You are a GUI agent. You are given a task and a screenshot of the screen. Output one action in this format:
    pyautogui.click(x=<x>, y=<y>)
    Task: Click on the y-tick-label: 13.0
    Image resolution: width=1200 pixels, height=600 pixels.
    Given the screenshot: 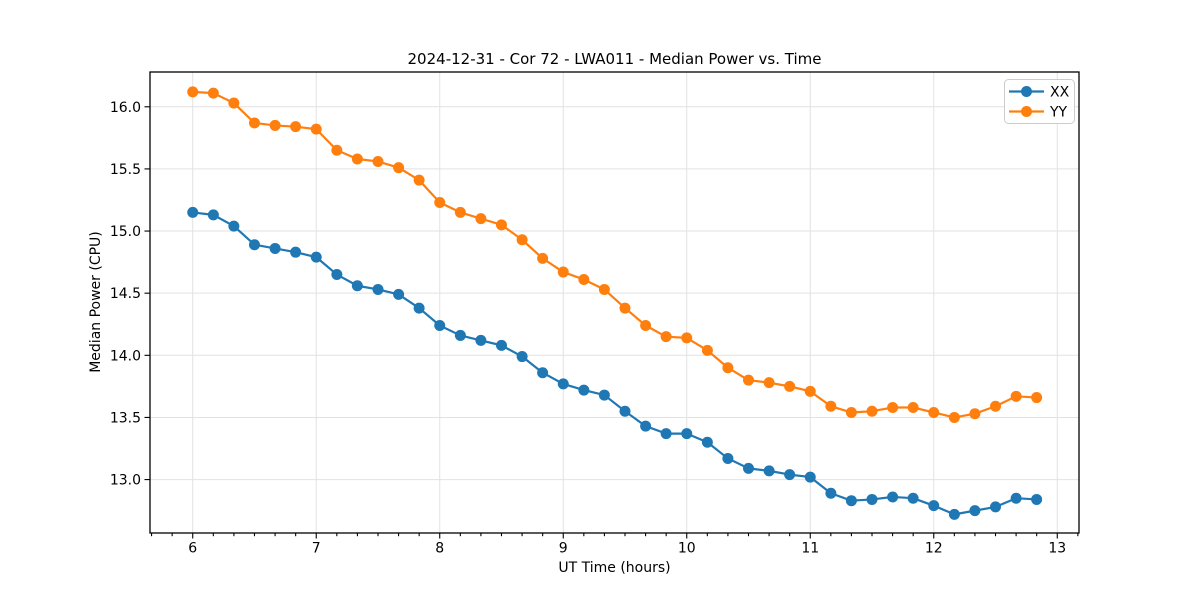 What is the action you would take?
    pyautogui.click(x=125, y=481)
    